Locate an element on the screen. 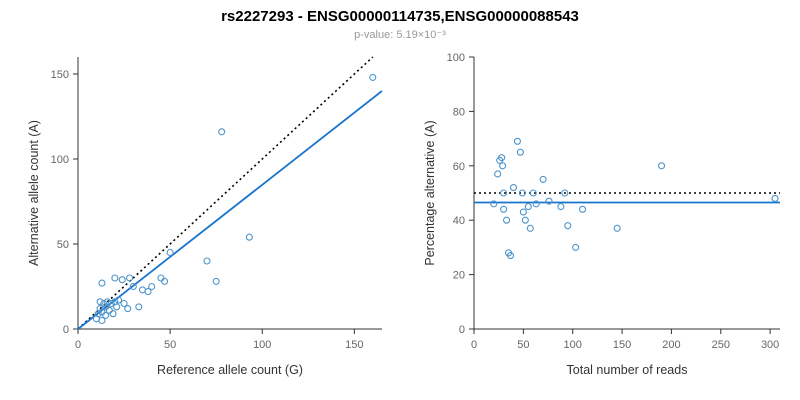 This screenshot has width=800, height=400. x-tick-label: 200 is located at coordinates (671, 345).